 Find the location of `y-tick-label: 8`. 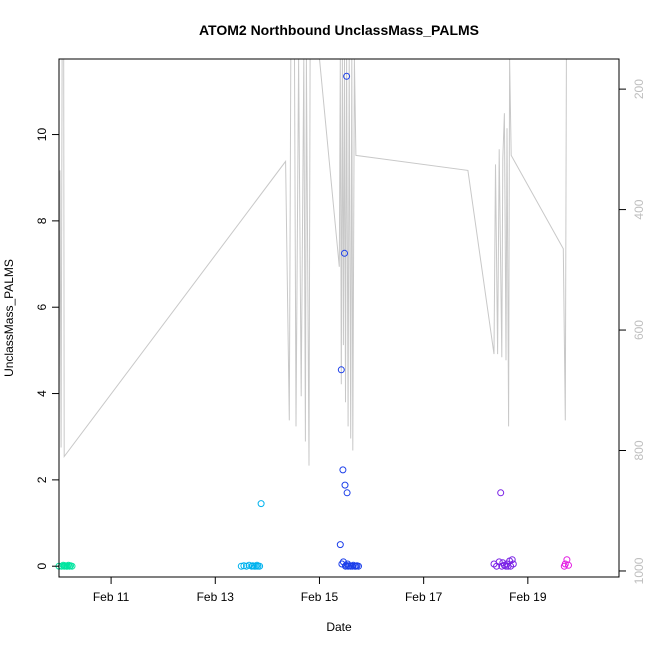

y-tick-label: 8 is located at coordinates (42, 220).